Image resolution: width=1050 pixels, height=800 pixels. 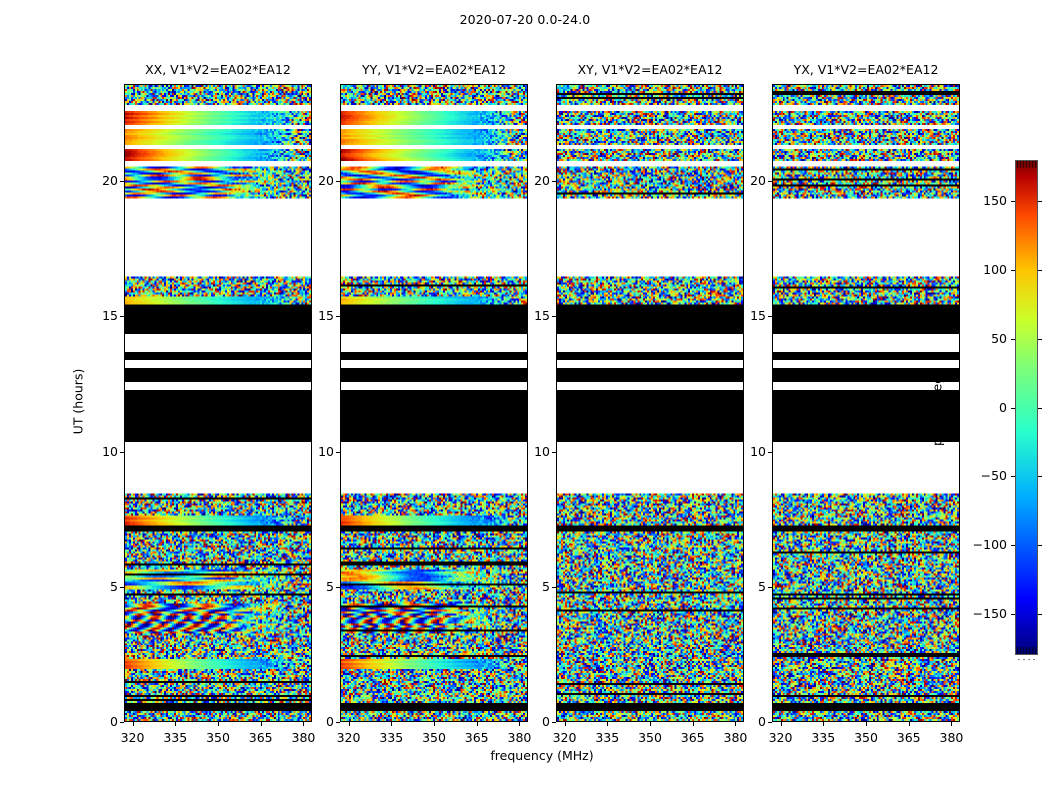 I want to click on heatmap-panel-yx, so click(x=866, y=403).